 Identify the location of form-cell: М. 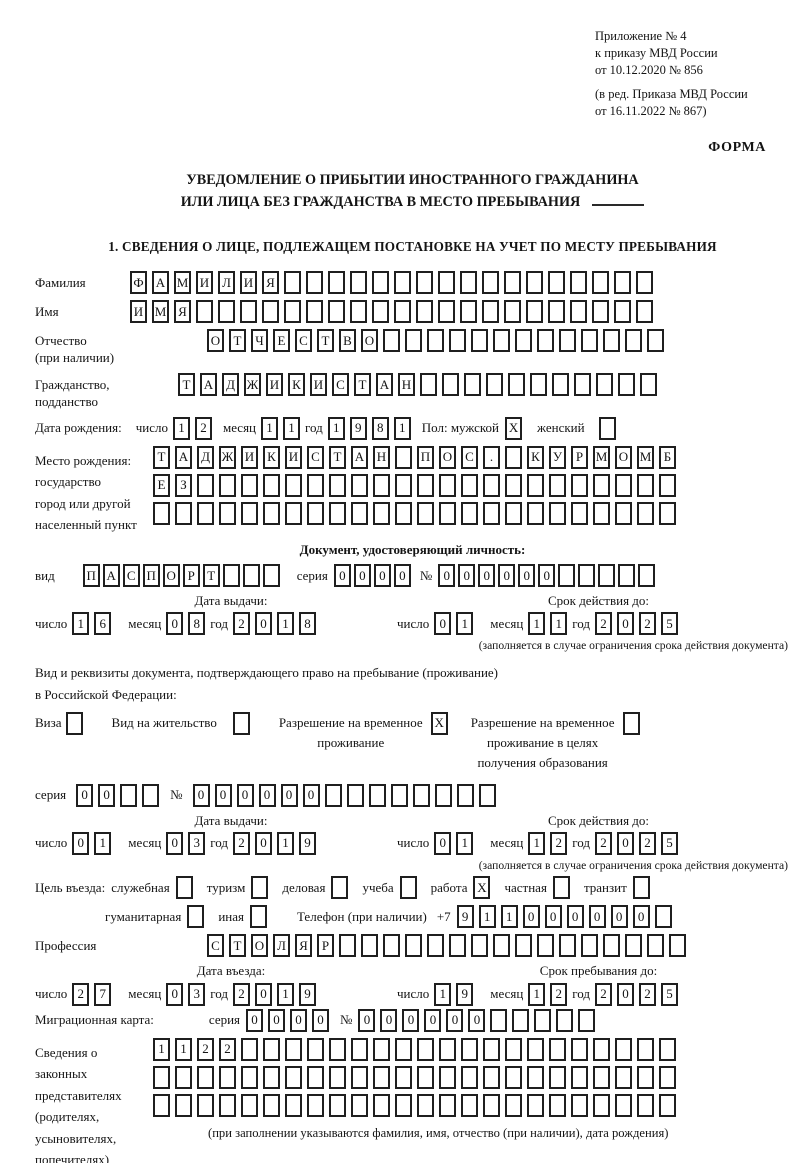
(182, 283).